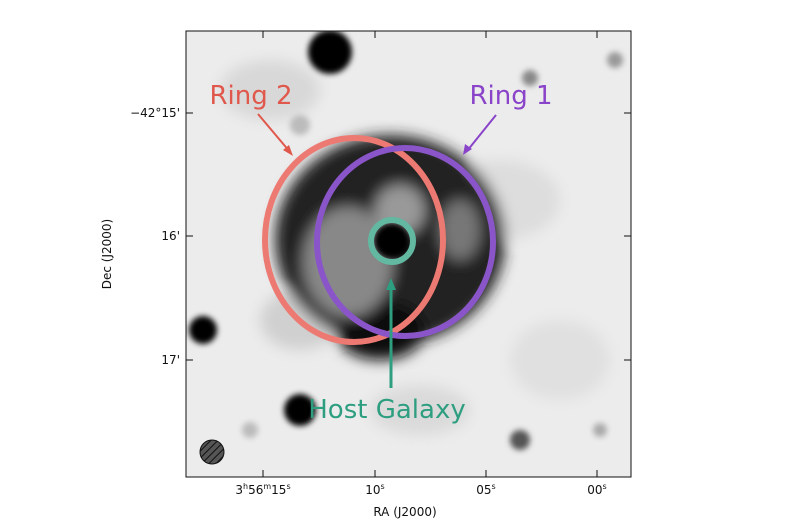  What do you see at coordinates (170, 236) in the screenshot?
I see `y-tick-label: 16'` at bounding box center [170, 236].